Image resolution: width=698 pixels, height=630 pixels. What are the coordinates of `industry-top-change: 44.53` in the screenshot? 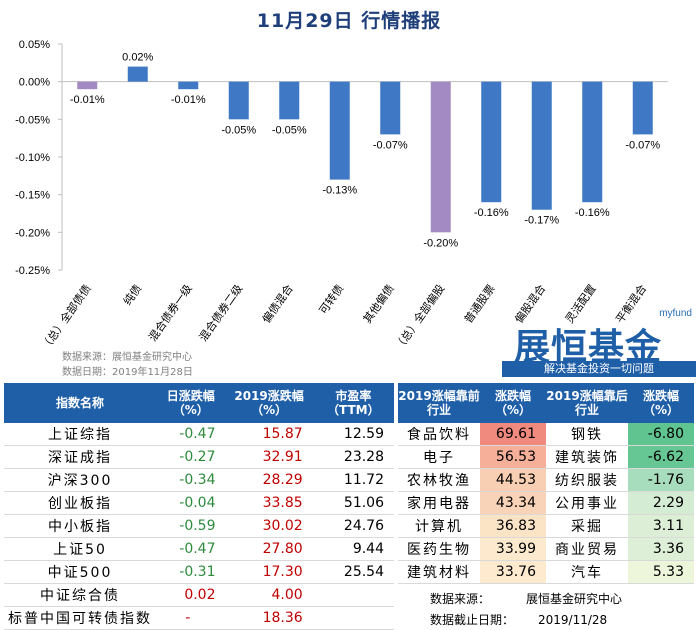 It's located at (513, 480).